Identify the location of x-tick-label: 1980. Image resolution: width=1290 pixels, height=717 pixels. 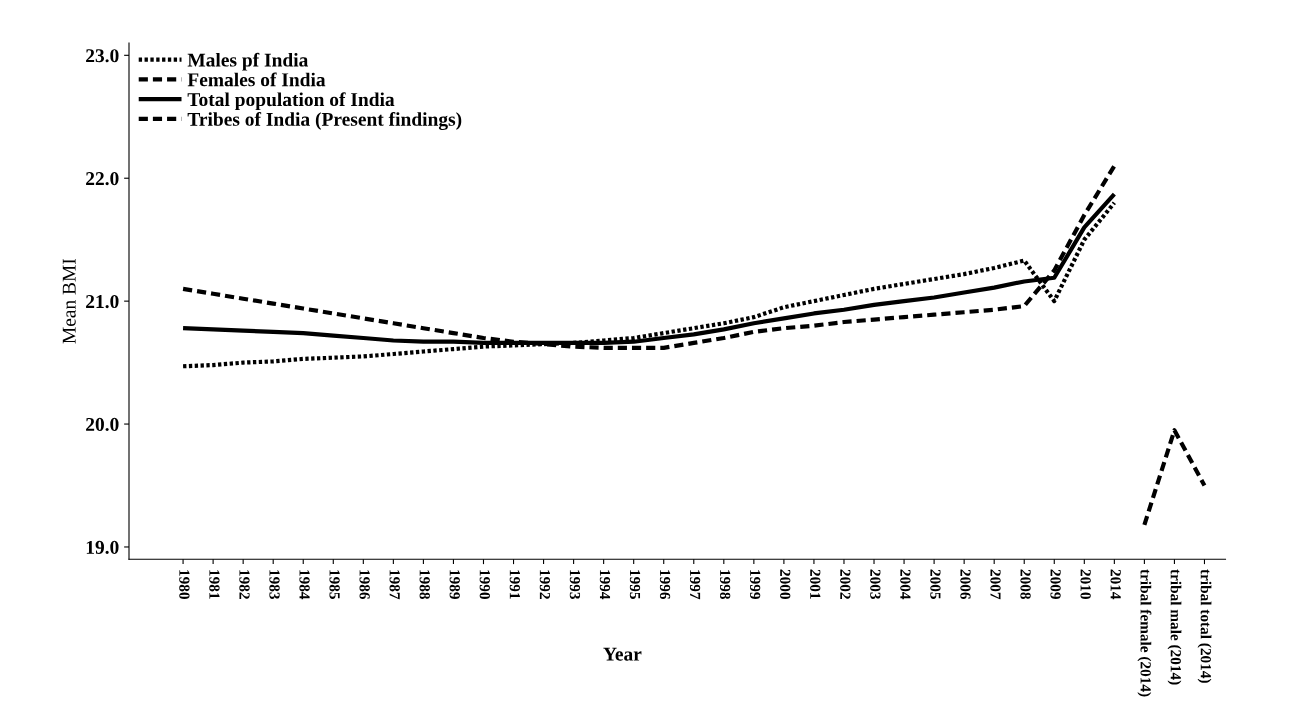
(184, 584).